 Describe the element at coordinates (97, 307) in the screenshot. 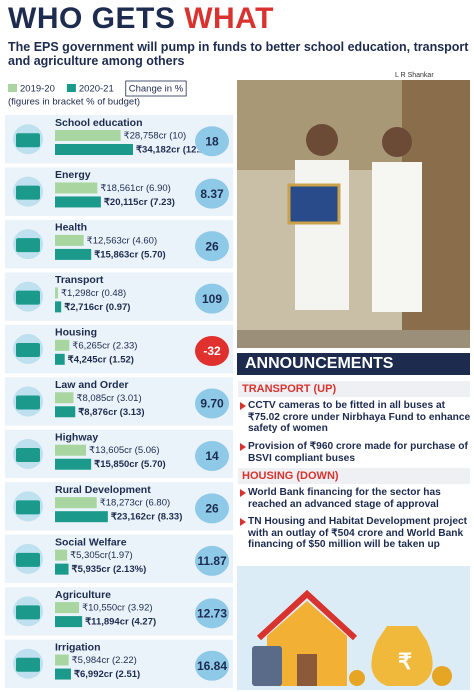

I see `value-label: ₹2,716cr (0.97)` at that location.